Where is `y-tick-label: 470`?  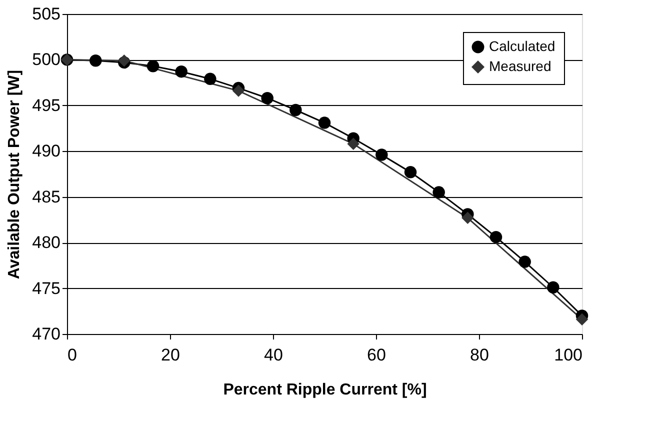
y-tick-label: 470 is located at coordinates (46, 334).